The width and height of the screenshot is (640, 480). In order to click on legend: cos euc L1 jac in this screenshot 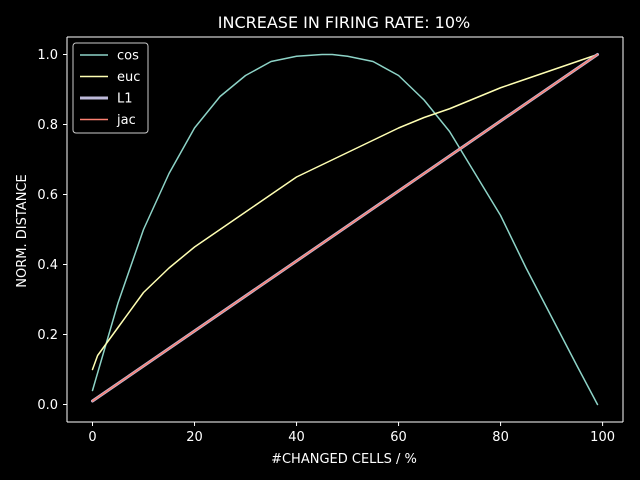, I will do `click(110, 88)`.